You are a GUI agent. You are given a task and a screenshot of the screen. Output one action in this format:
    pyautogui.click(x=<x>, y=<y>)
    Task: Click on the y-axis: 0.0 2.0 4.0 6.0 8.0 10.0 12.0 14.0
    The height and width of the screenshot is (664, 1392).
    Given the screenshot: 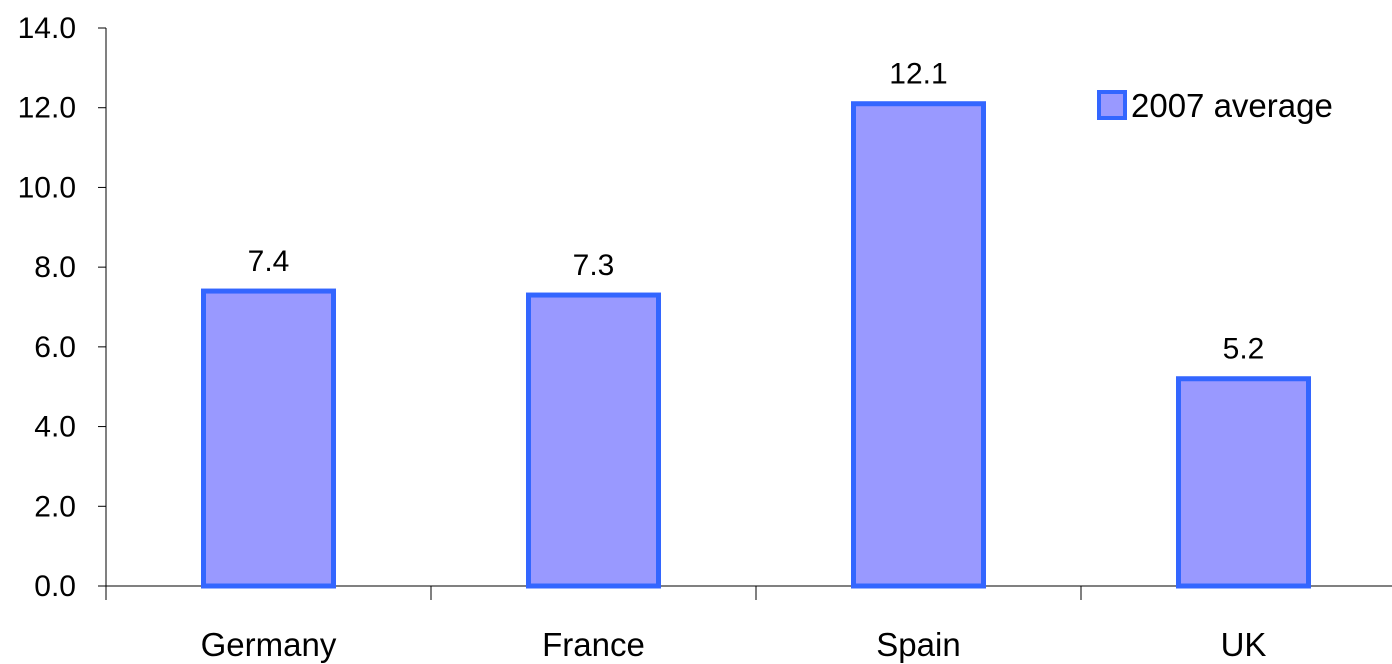 What is the action you would take?
    pyautogui.click(x=62, y=307)
    